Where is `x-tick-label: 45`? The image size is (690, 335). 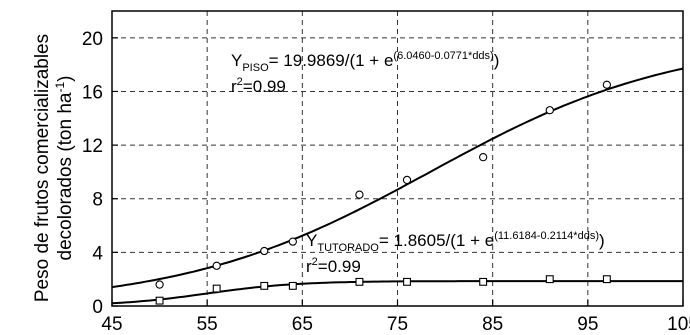
x-tick-label: 45 is located at coordinates (111, 324).